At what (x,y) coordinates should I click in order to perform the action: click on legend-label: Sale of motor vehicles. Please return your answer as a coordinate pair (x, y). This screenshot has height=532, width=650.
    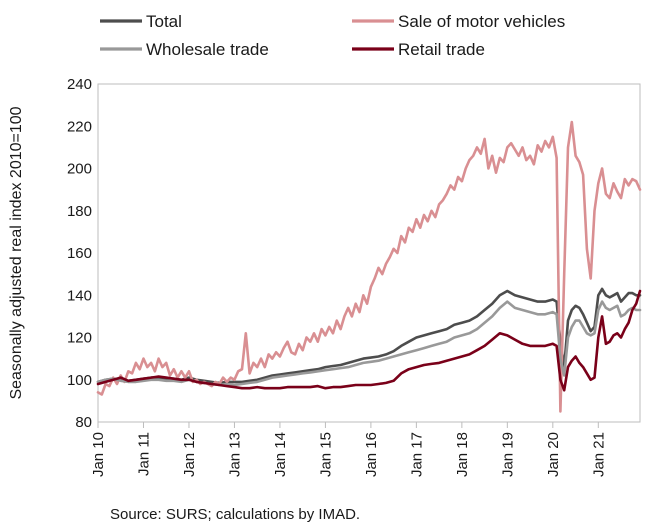
    Looking at the image, I should click on (481, 21).